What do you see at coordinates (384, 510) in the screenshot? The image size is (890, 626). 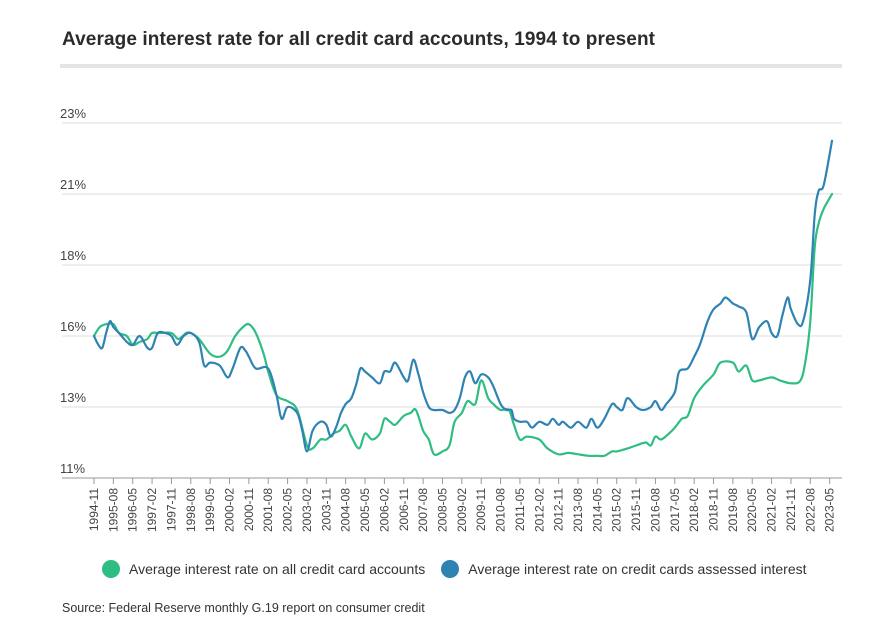 I see `x-tick-label: 2006-02` at bounding box center [384, 510].